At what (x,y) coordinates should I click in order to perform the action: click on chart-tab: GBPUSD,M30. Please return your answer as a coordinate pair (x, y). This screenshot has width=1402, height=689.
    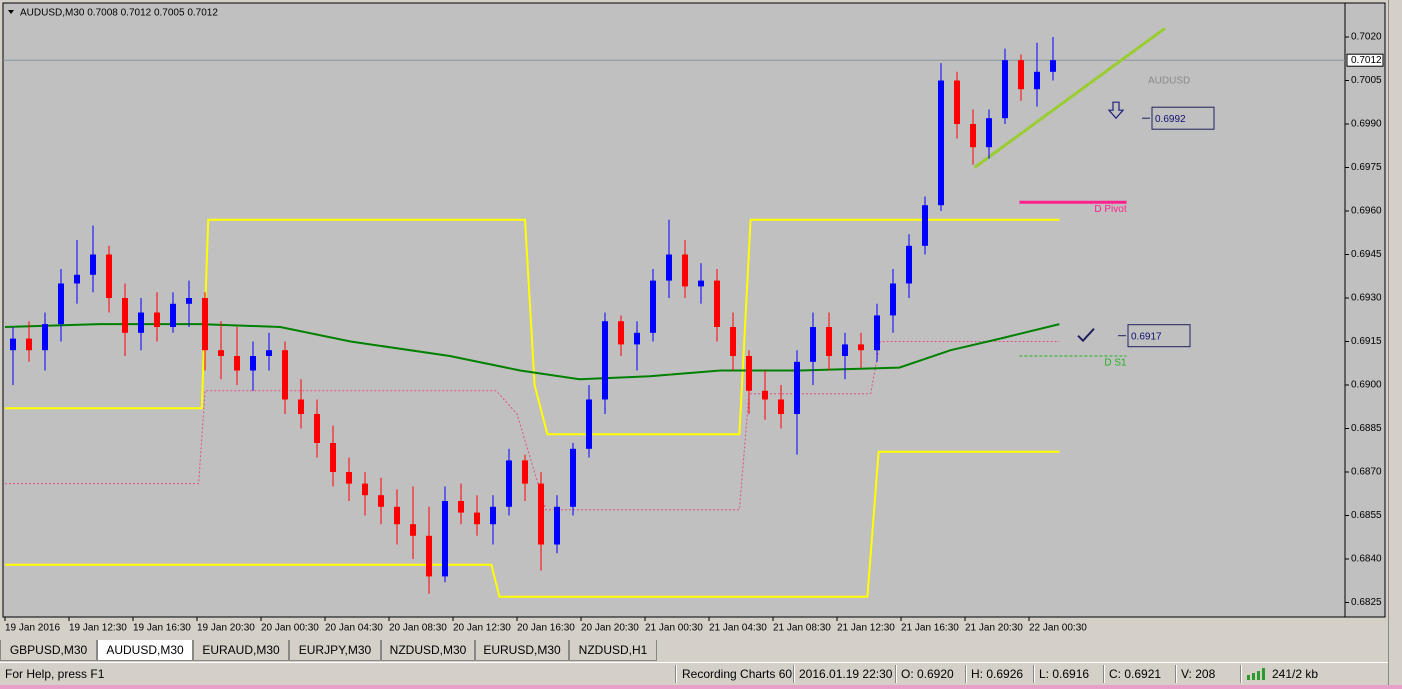
    Looking at the image, I should click on (48, 650).